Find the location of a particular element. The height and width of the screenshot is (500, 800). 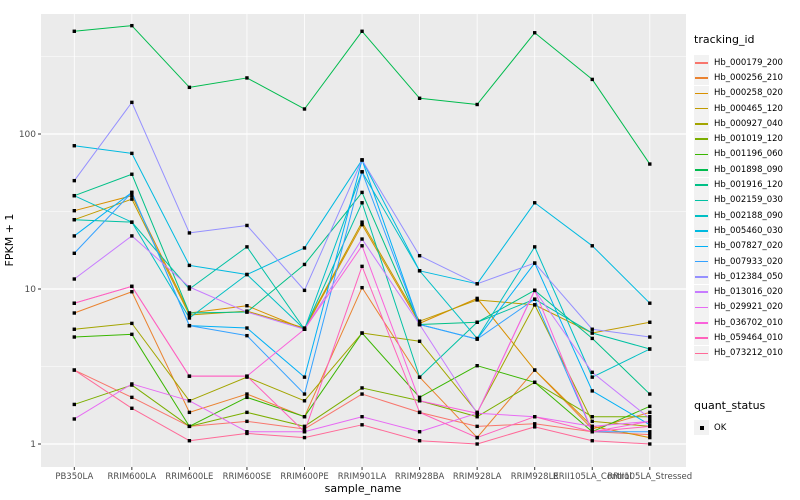

legend-item-label: Hb_029921_020 is located at coordinates (748, 307).